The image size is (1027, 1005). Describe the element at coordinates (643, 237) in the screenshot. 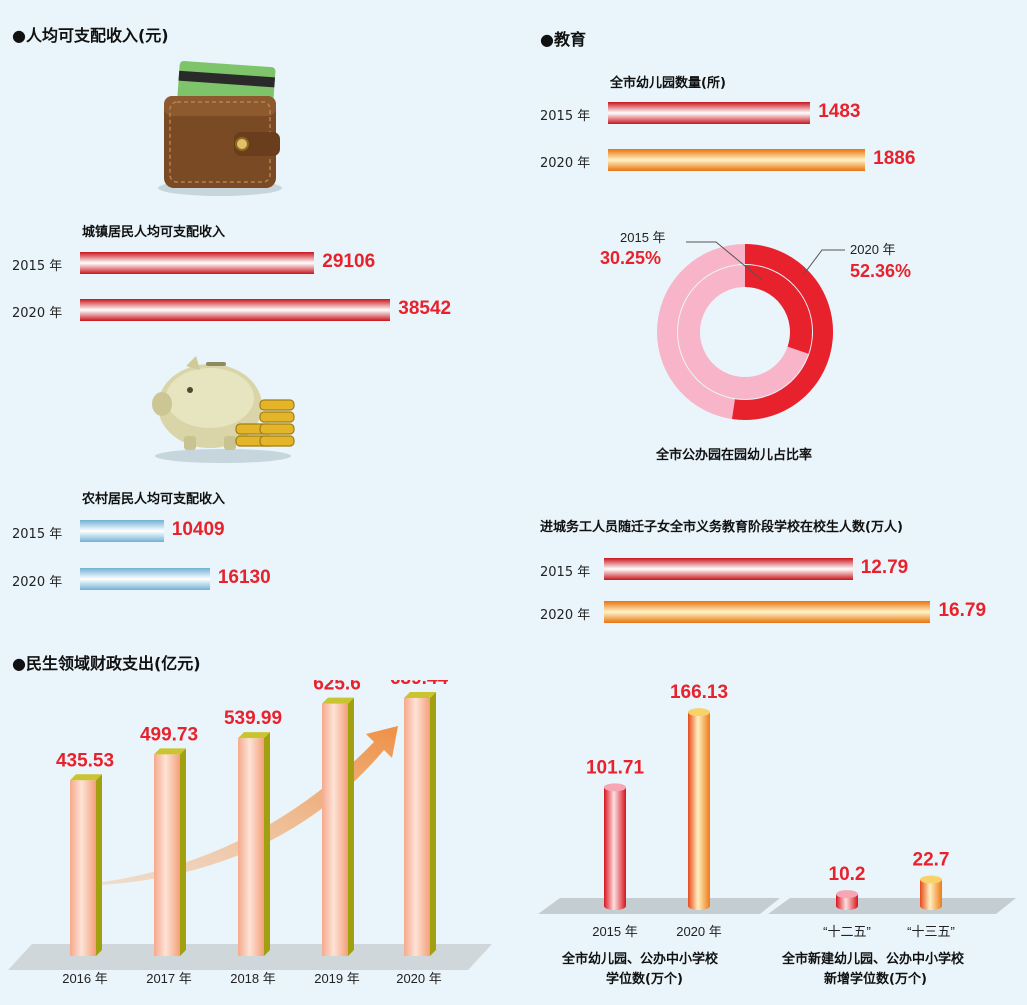

I see `donut-year-label: 2015 年` at that location.